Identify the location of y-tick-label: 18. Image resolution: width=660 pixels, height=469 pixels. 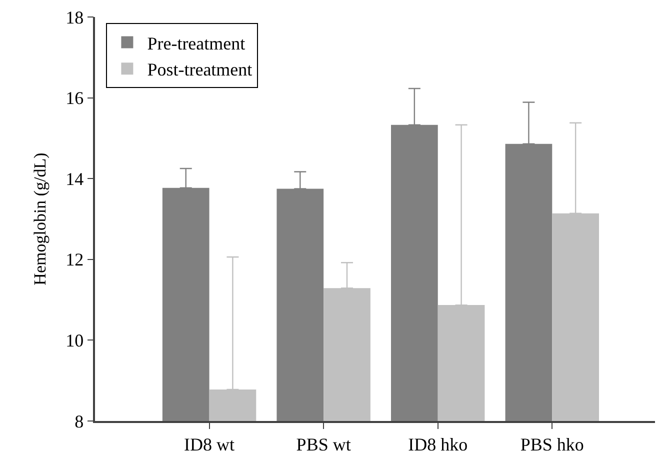
(75, 17).